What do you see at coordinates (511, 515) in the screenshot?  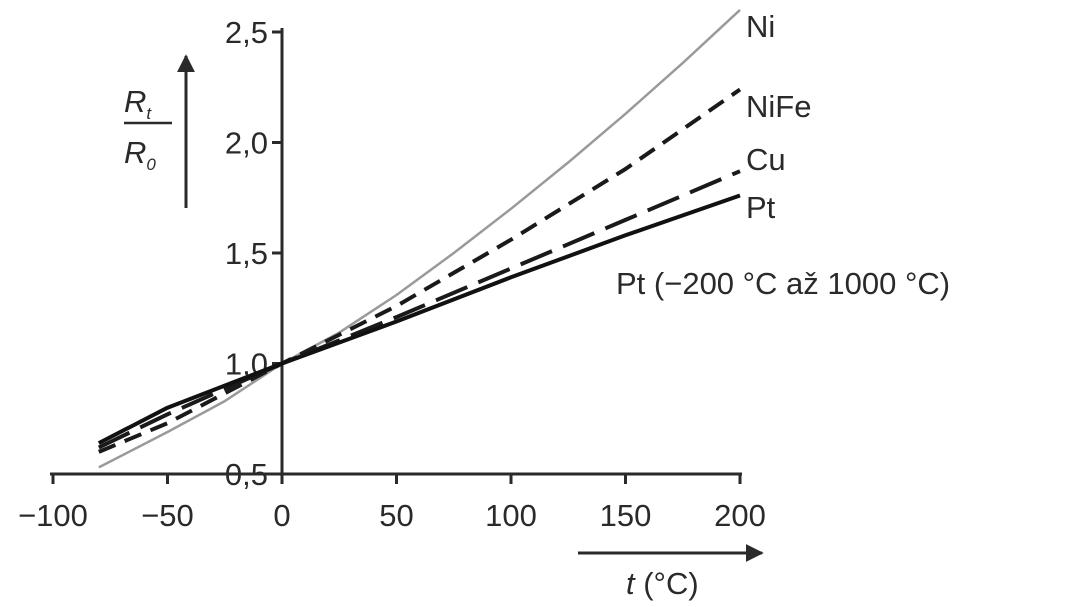 I see `x-tick-label: 100` at bounding box center [511, 515].